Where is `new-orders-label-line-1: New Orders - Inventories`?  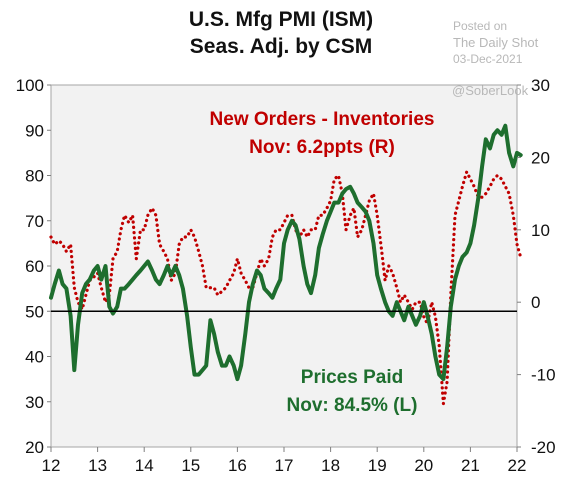 new-orders-label-line-1: New Orders - Inventories is located at coordinates (322, 119).